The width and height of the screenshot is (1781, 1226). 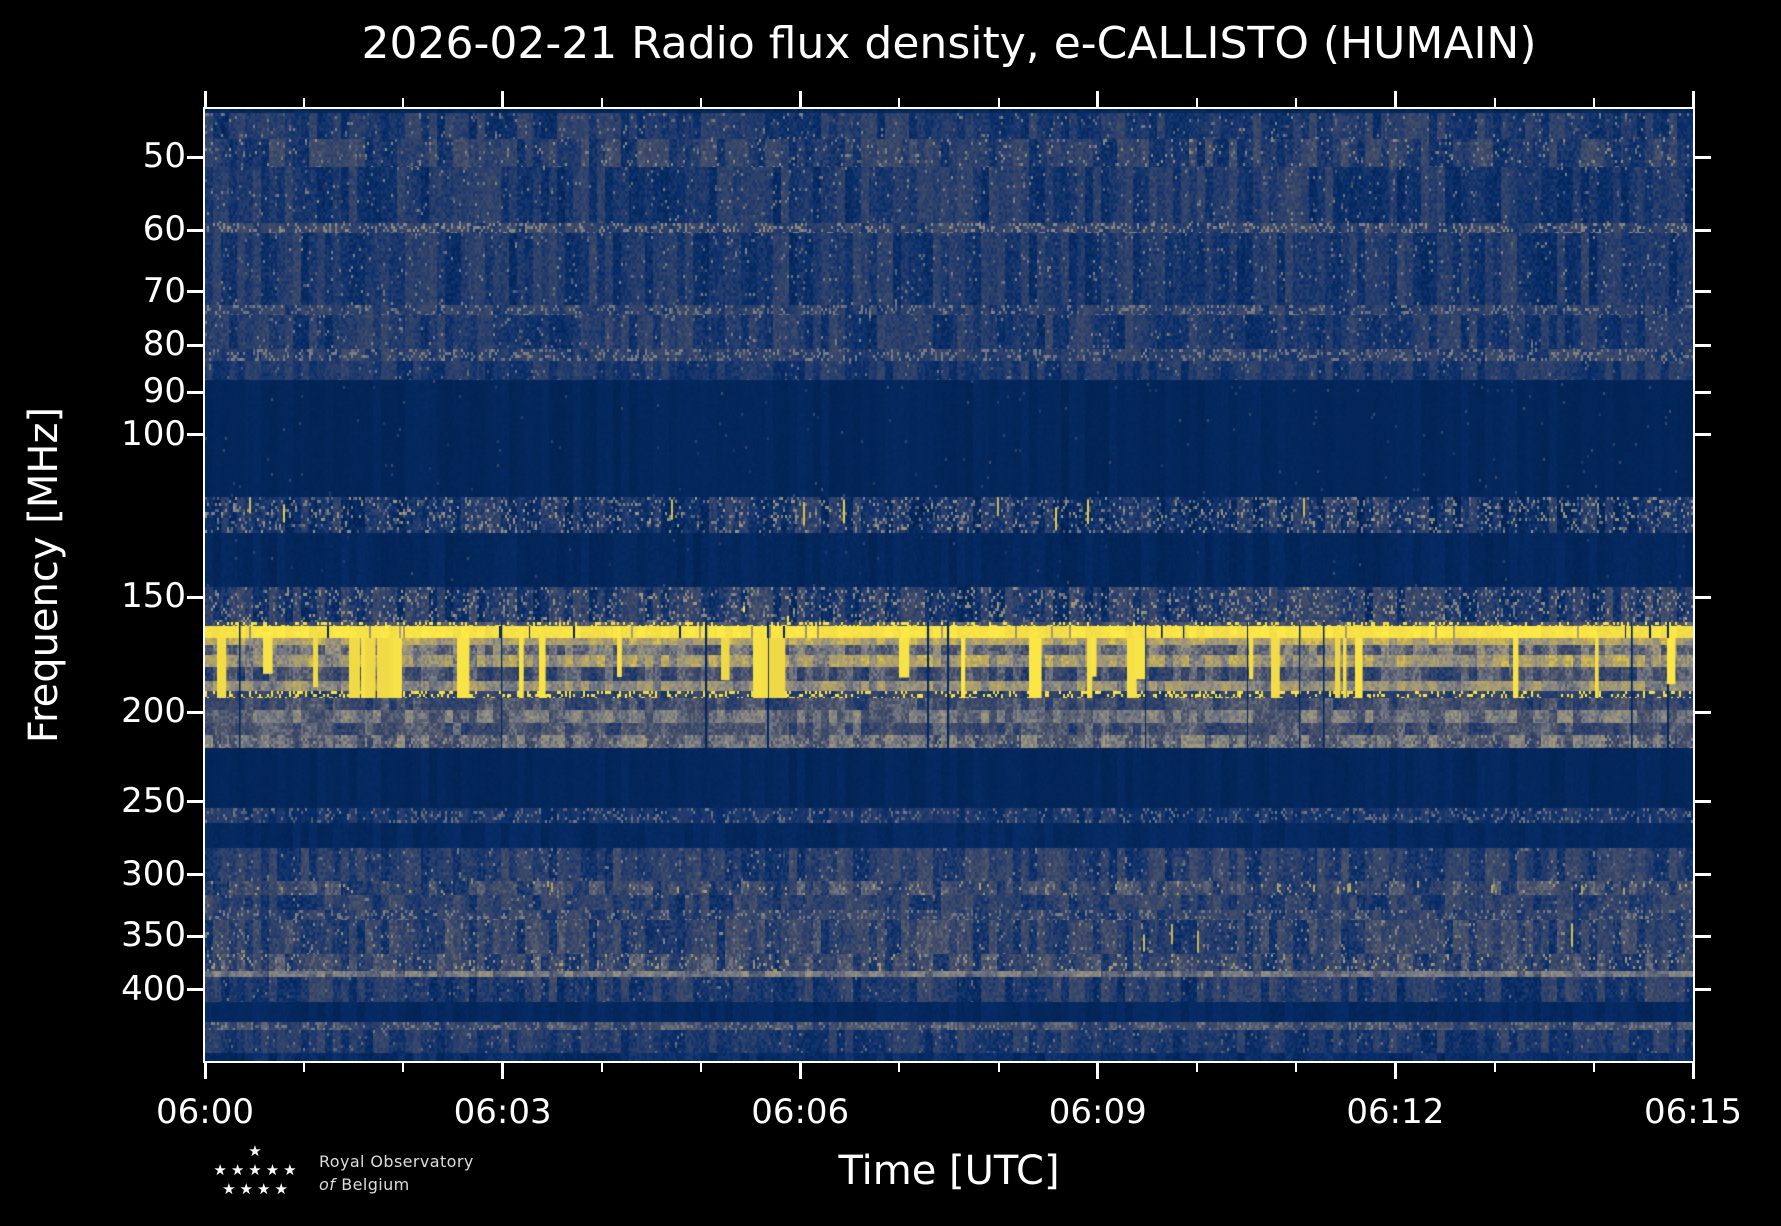 What do you see at coordinates (153, 596) in the screenshot?
I see `y-tick-label: 150` at bounding box center [153, 596].